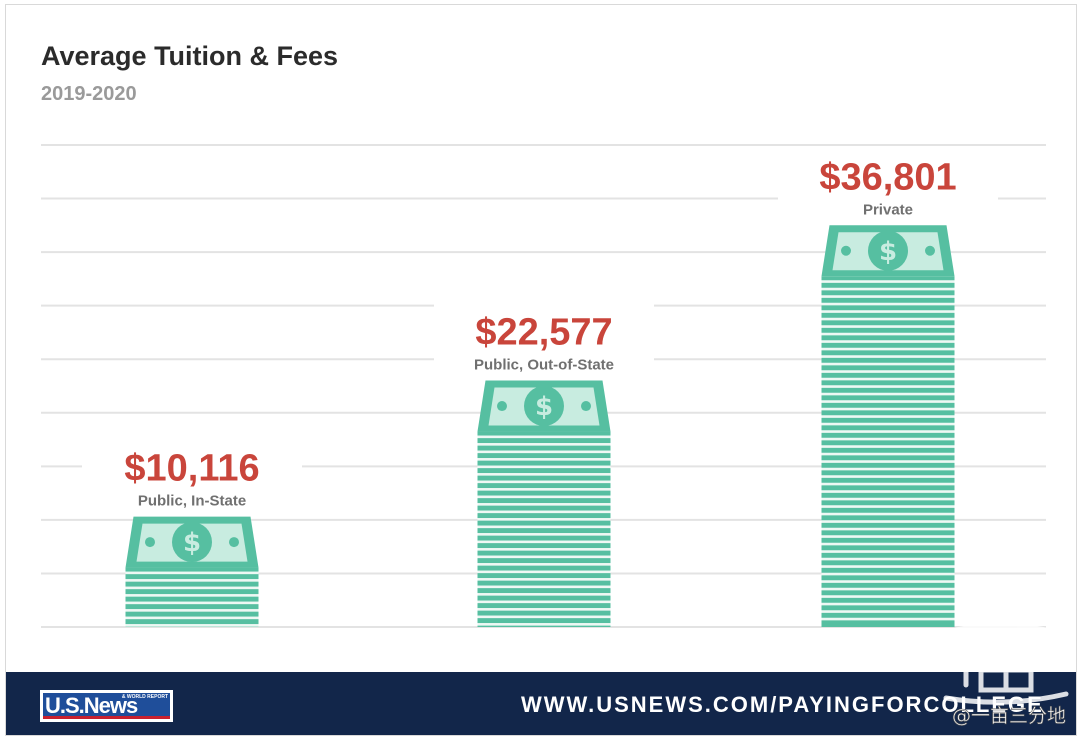 The width and height of the screenshot is (1080, 737). I want to click on bar-3: $ $36,801 Private, so click(888, 387).